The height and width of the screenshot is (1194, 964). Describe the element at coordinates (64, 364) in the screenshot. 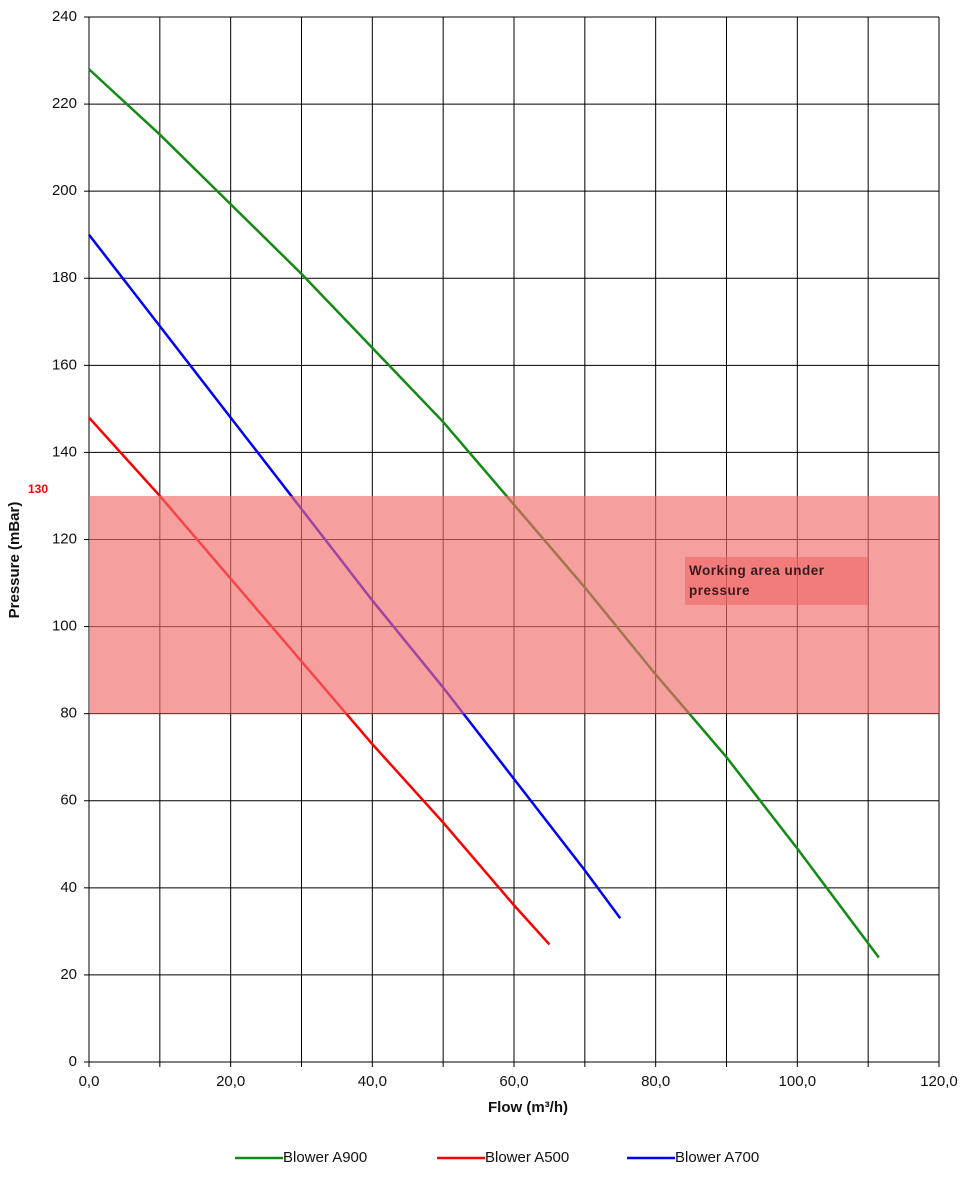

I see `y-tick-label: 160` at that location.